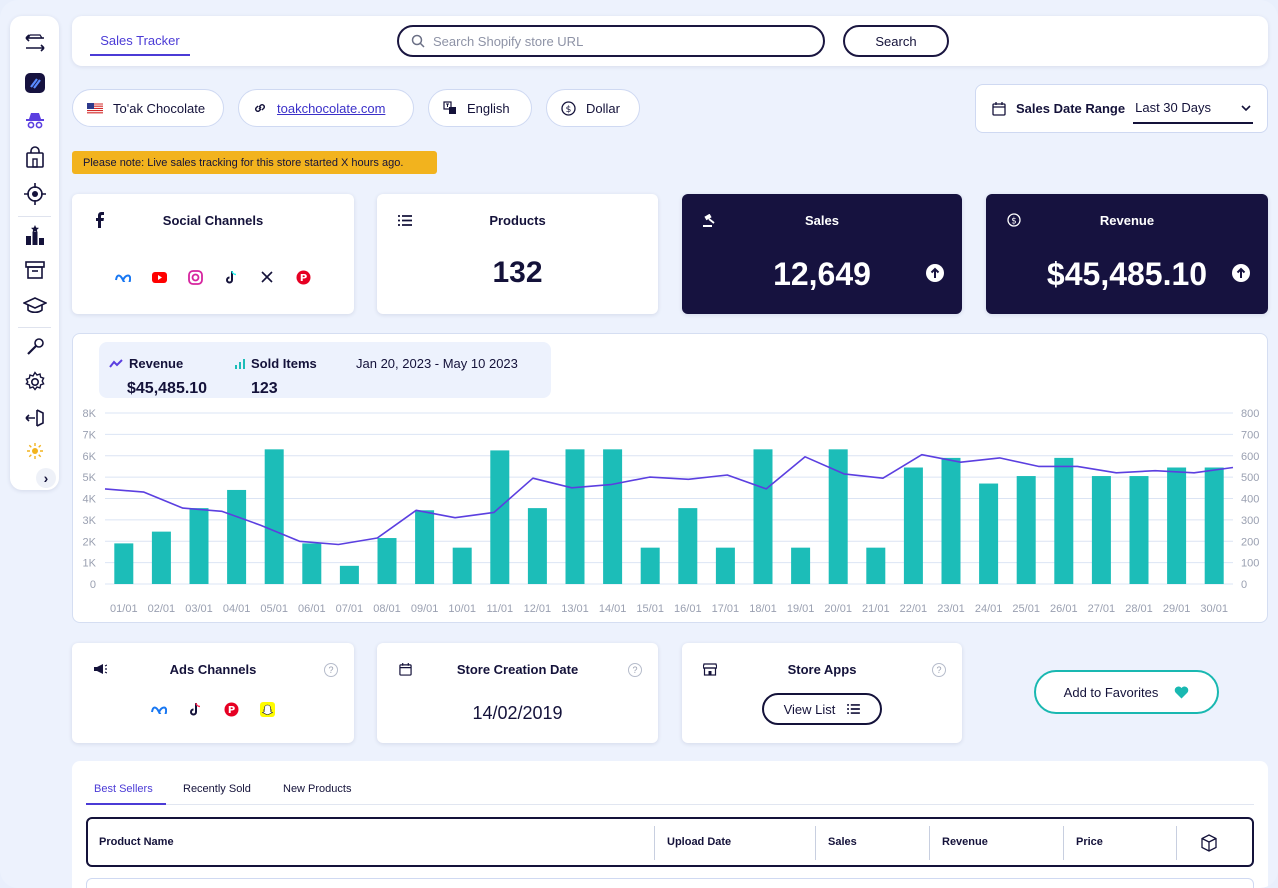 The image size is (1278, 888). What do you see at coordinates (34, 82) in the screenshot?
I see `app-logo-icon` at bounding box center [34, 82].